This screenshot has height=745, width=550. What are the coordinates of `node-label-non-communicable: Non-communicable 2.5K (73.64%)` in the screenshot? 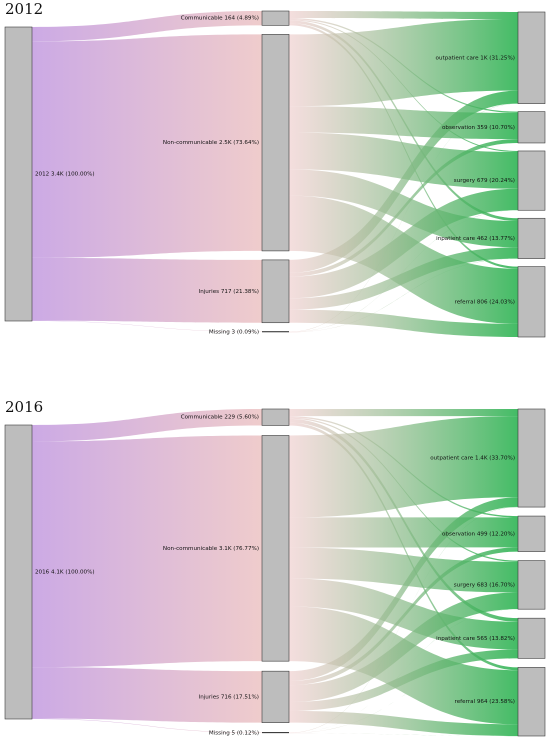 It's located at (211, 143).